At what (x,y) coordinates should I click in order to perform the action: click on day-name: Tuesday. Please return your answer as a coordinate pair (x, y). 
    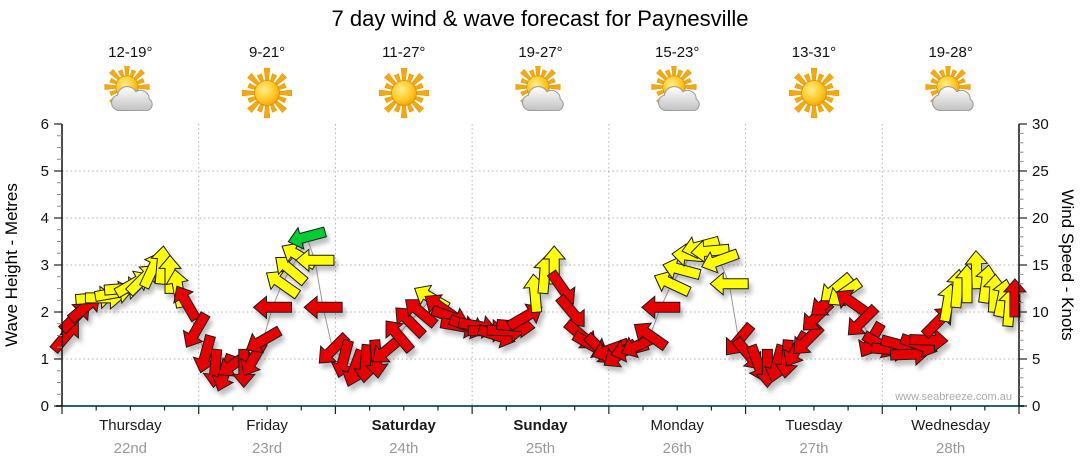
    Looking at the image, I should click on (814, 425).